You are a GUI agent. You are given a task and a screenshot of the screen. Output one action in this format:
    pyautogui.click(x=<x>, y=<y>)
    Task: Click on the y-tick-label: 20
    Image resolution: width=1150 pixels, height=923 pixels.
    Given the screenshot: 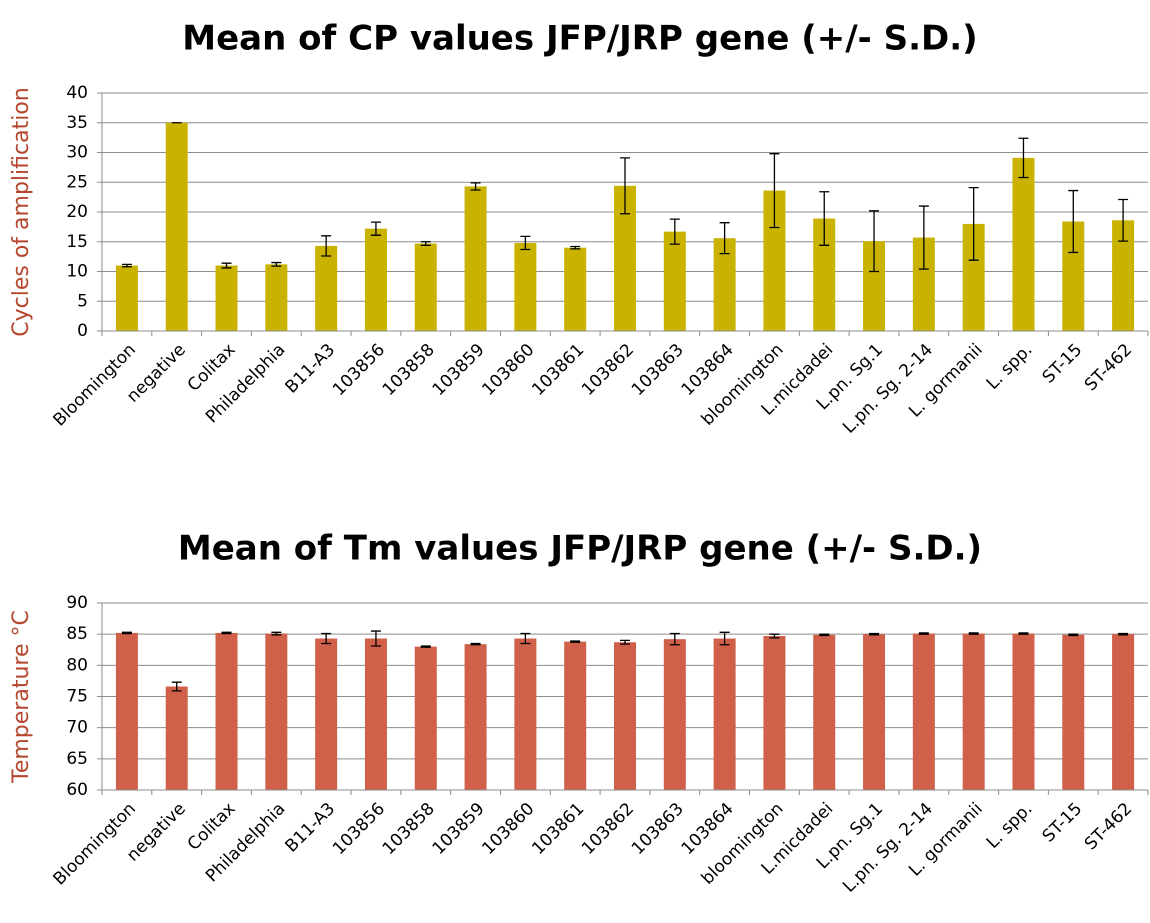 What is the action you would take?
    pyautogui.click(x=77, y=212)
    